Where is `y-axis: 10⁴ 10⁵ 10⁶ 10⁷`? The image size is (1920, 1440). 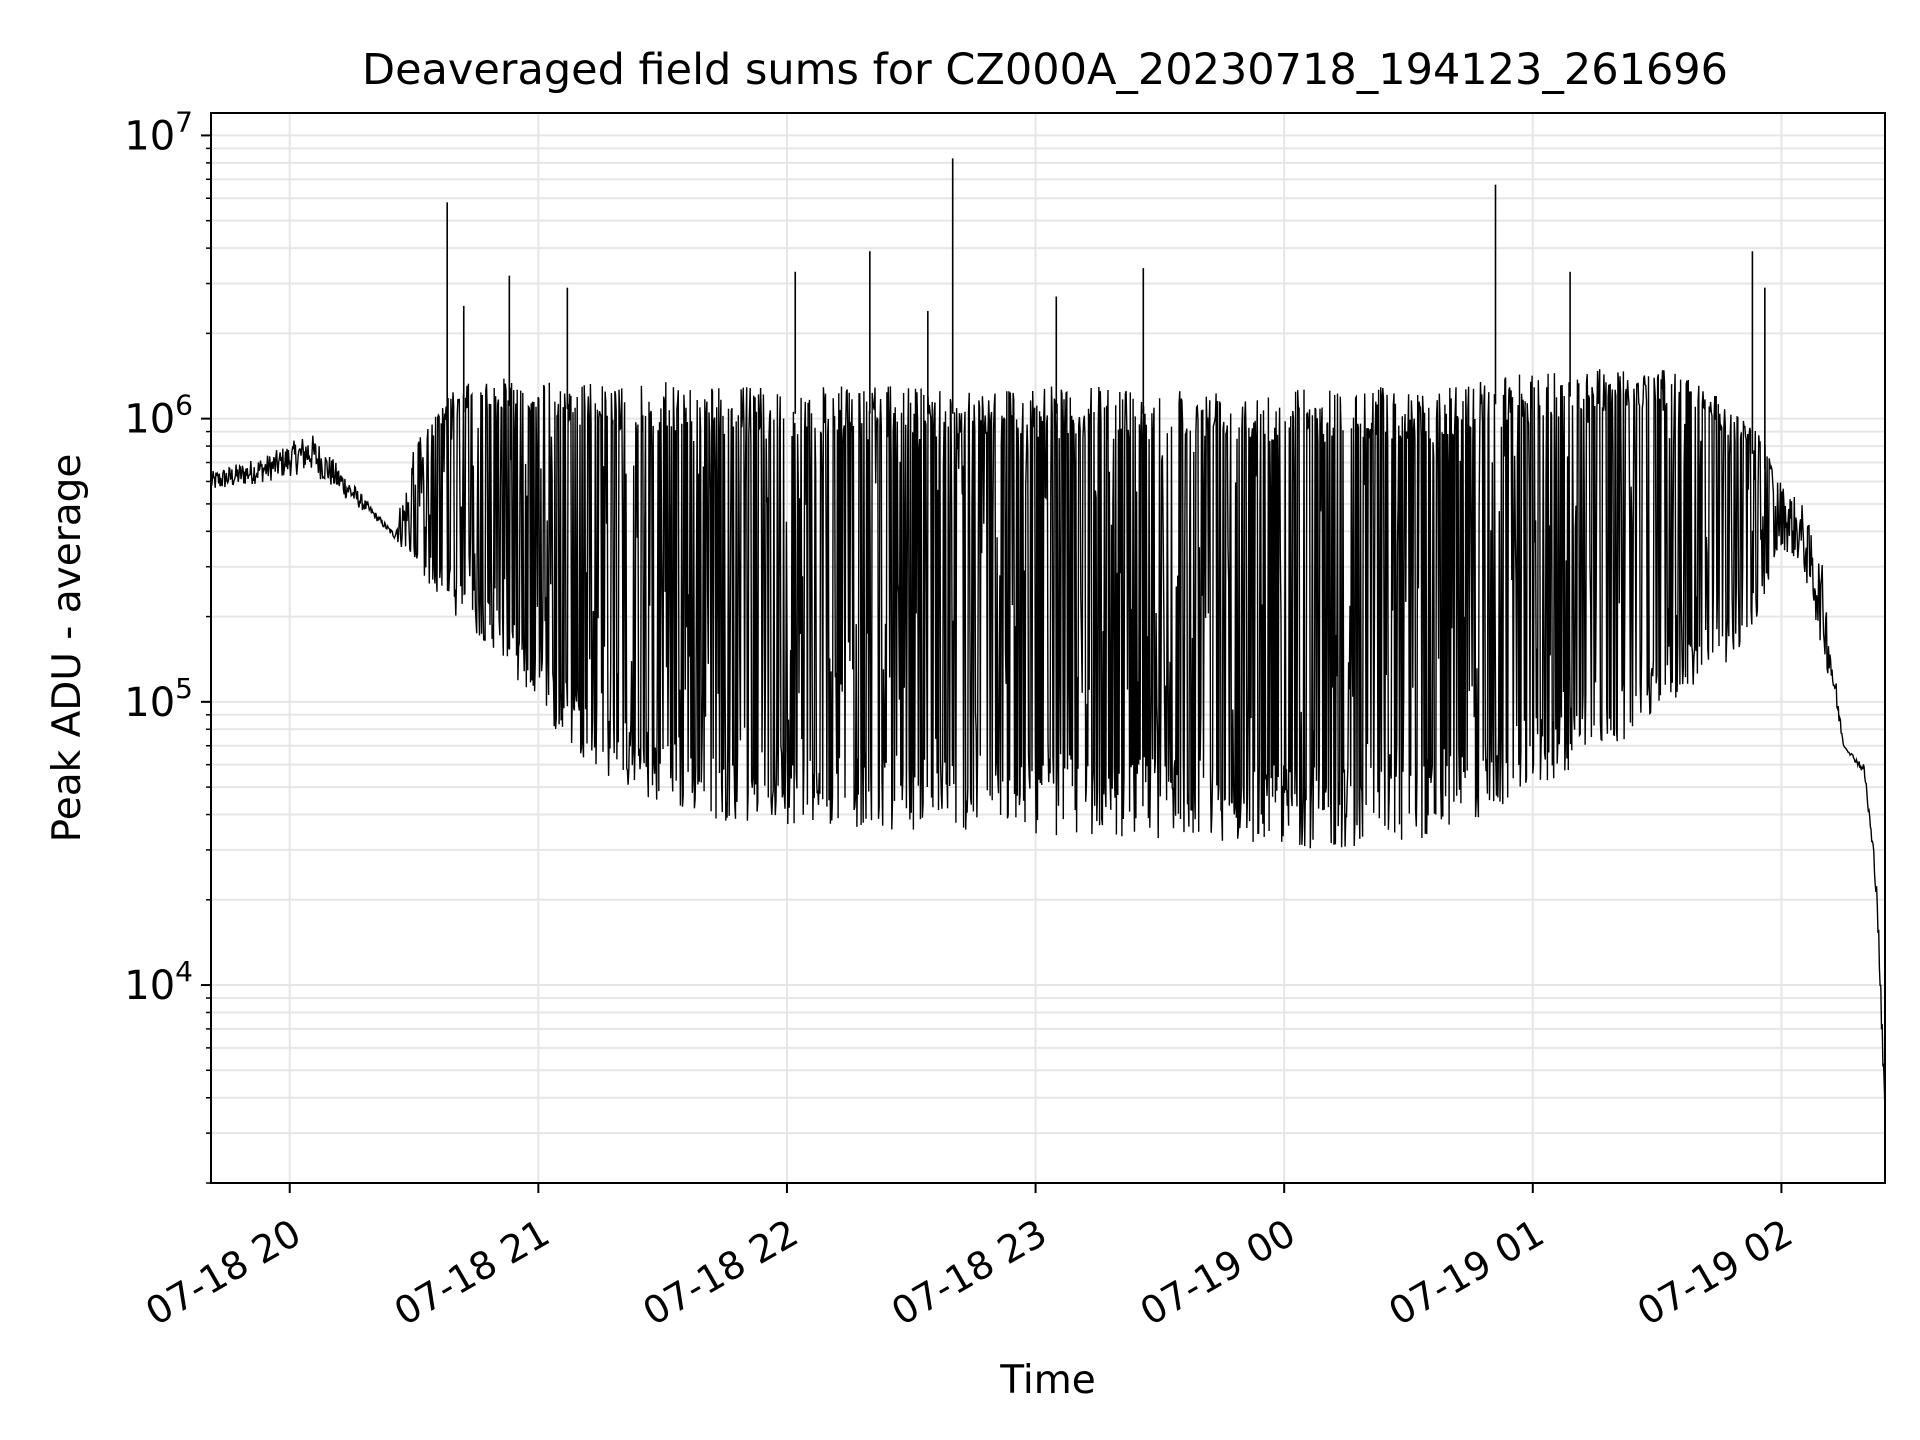 y-axis: 10⁴ 10⁵ 10⁶ 10⁷ is located at coordinates (167, 644).